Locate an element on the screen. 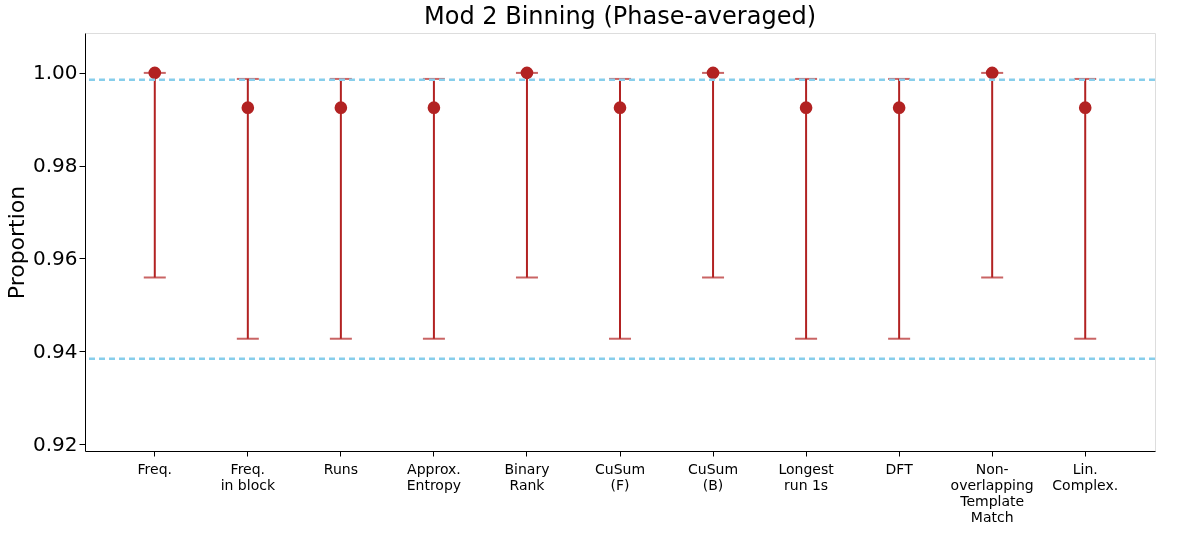  x-tick-label: DFT is located at coordinates (899, 468).